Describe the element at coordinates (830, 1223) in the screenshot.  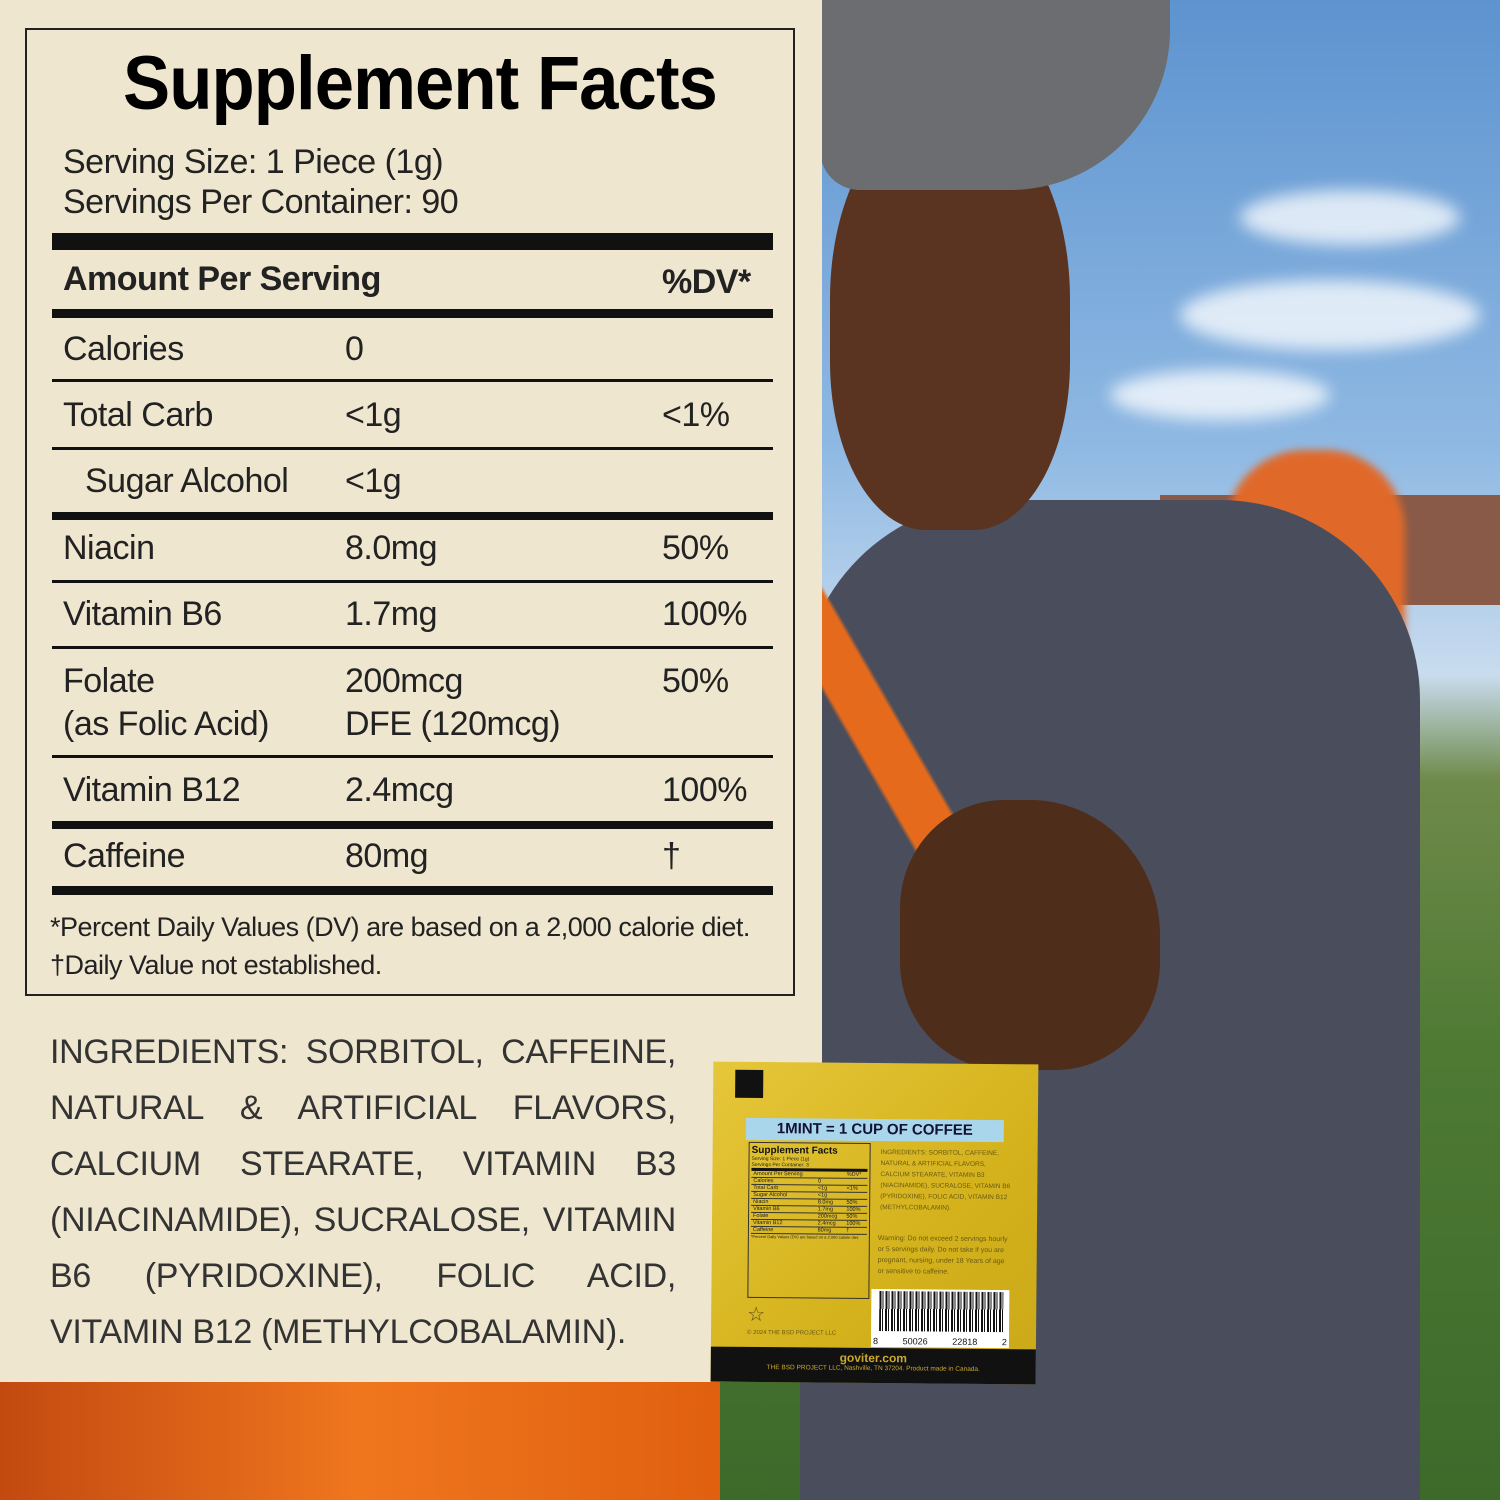
I see `cell: 2.4mcg` at that location.